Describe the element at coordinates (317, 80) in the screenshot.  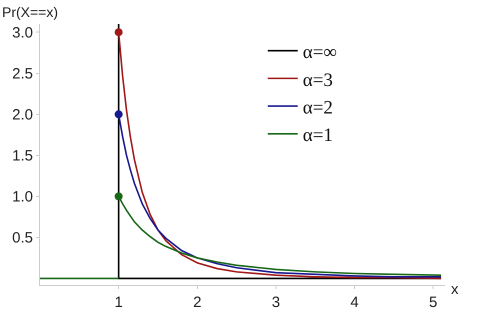
I see `legend-label: α=3` at that location.